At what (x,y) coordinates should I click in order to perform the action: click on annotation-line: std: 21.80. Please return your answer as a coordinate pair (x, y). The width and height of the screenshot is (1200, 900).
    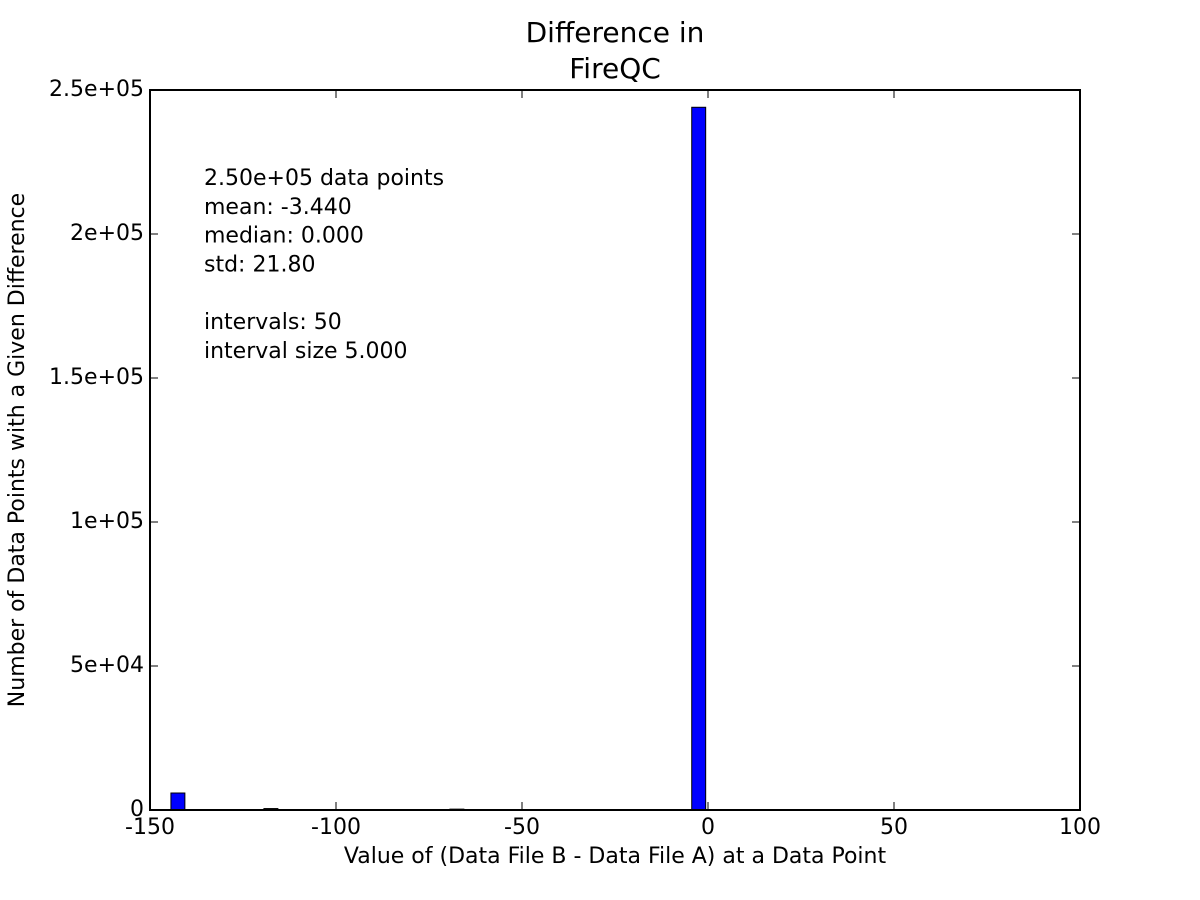
    Looking at the image, I should click on (259, 264).